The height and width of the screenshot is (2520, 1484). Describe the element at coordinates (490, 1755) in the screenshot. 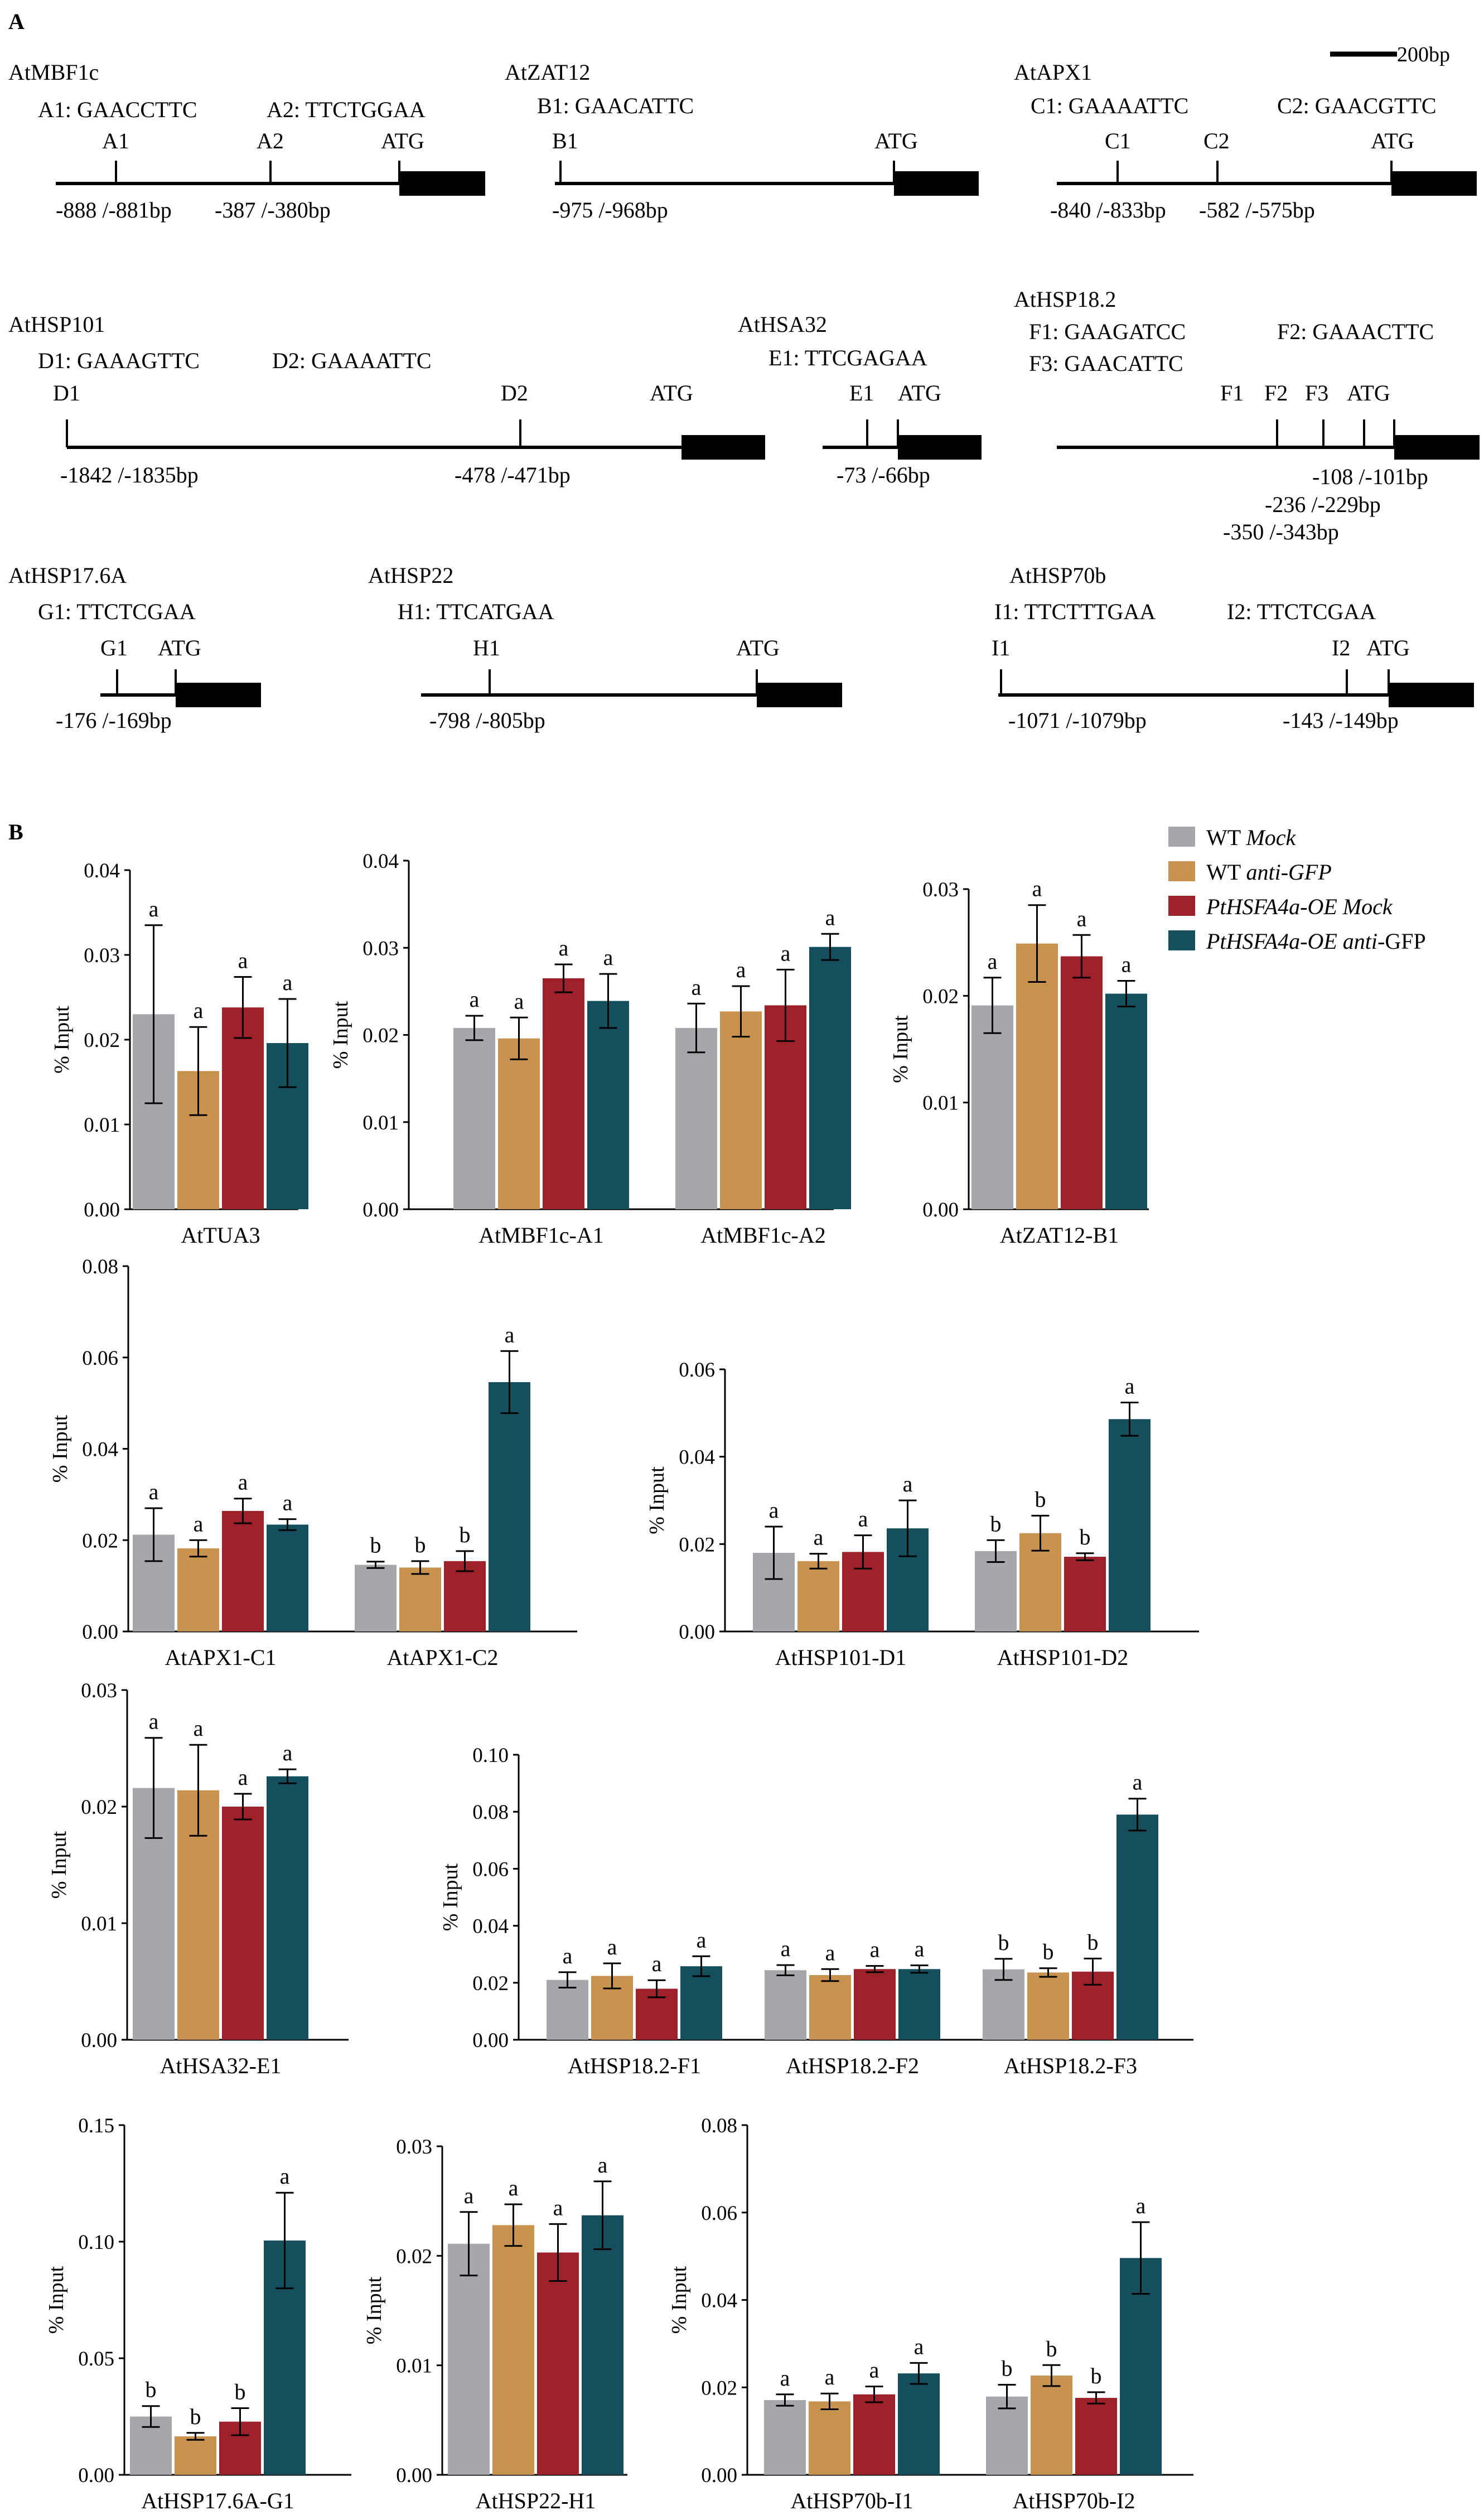

I see `y-tick-label: 0.10` at that location.